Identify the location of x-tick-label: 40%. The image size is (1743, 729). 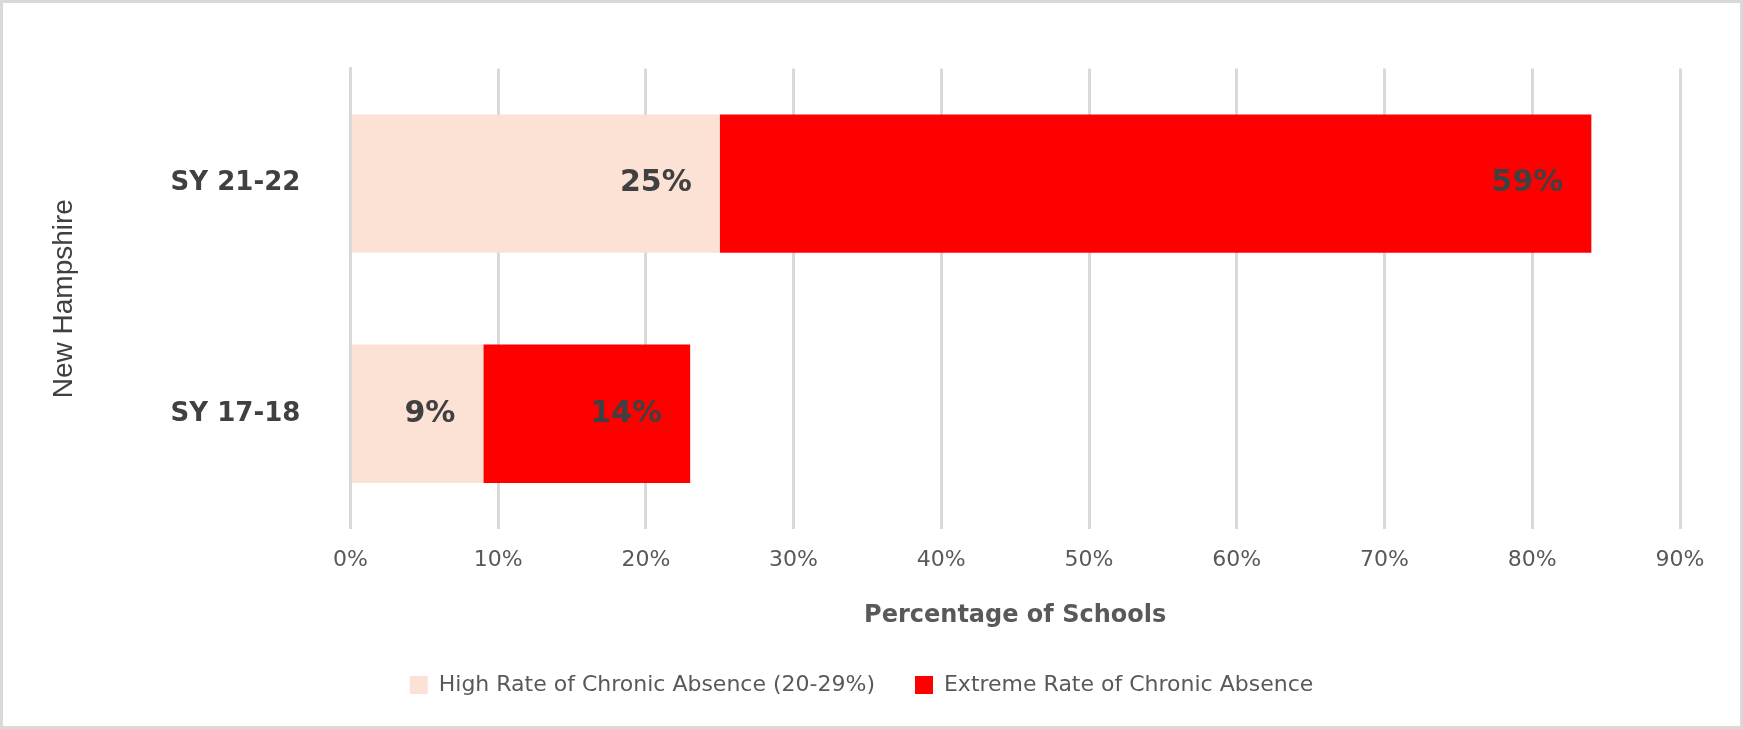
(941, 558).